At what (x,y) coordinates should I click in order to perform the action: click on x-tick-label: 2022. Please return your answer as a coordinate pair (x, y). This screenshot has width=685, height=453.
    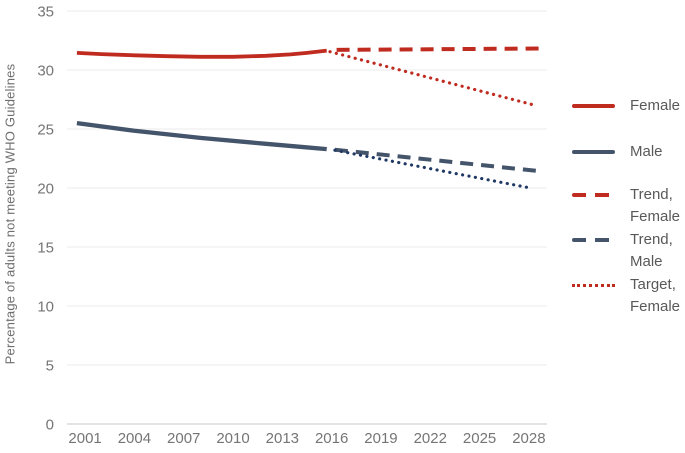
    Looking at the image, I should click on (430, 438).